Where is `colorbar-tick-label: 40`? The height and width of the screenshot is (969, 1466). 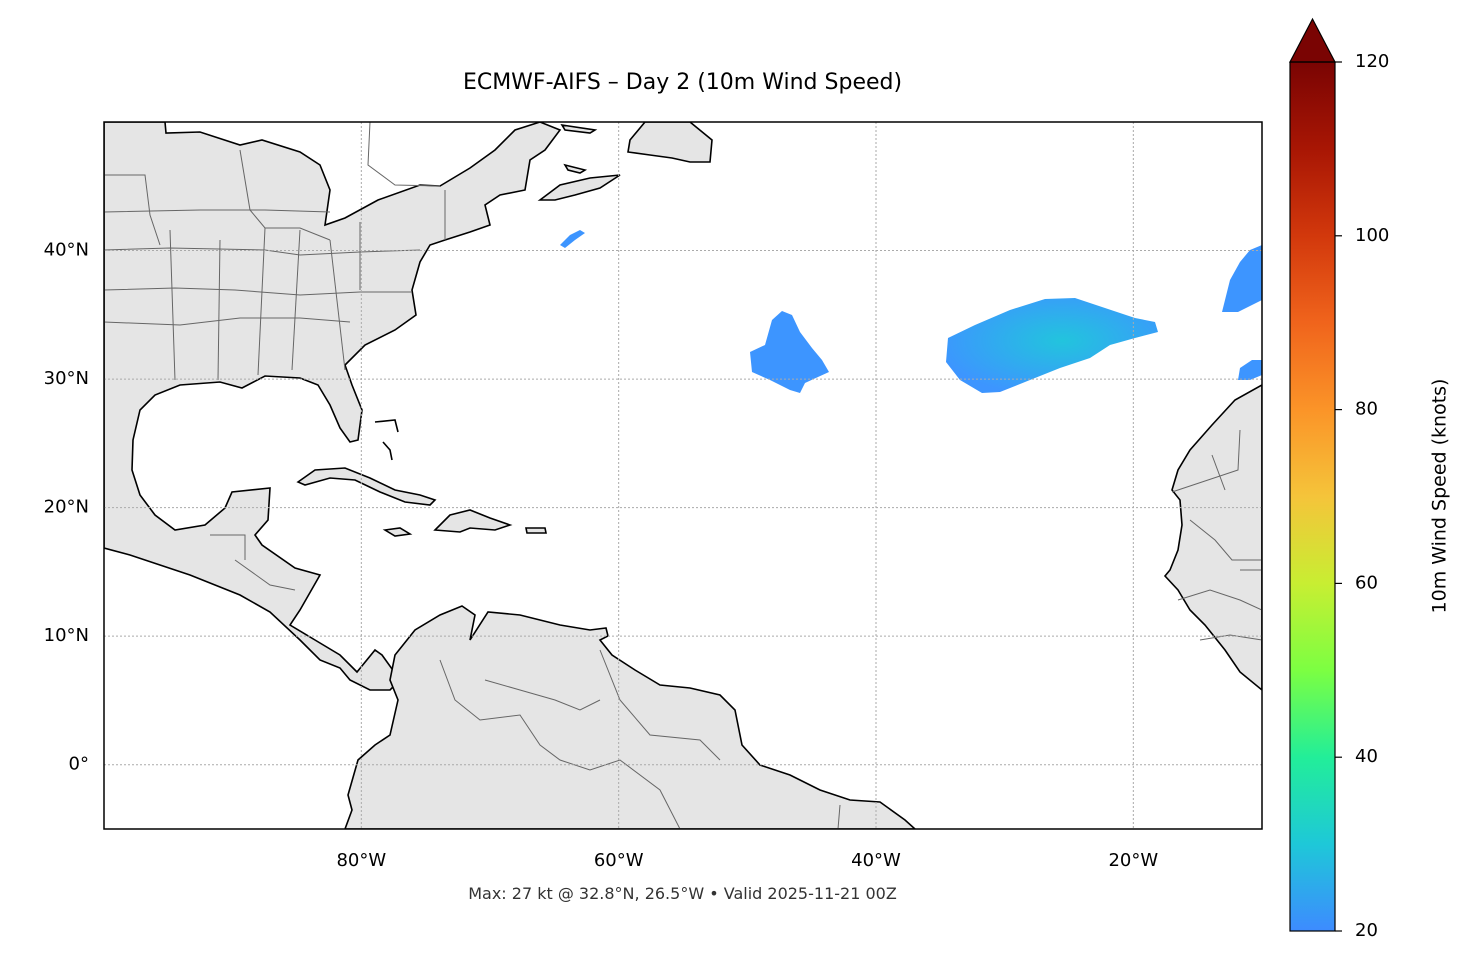 colorbar-tick-label: 40 is located at coordinates (1366, 756).